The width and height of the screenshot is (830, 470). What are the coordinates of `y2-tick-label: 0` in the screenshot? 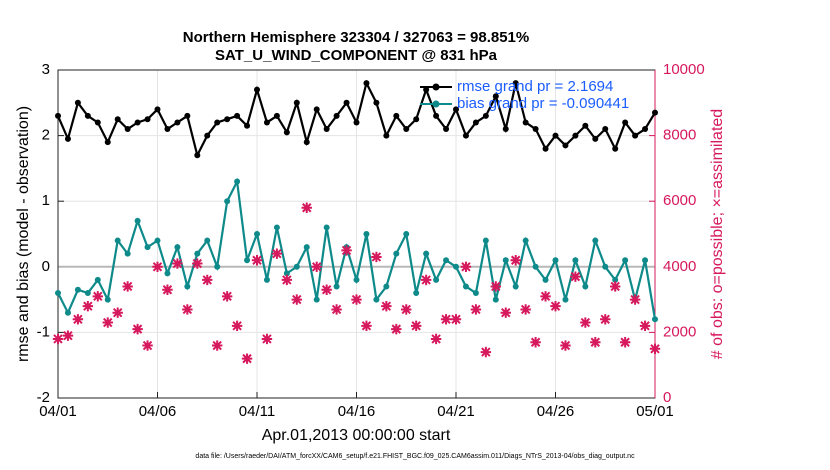 It's located at (667, 397).